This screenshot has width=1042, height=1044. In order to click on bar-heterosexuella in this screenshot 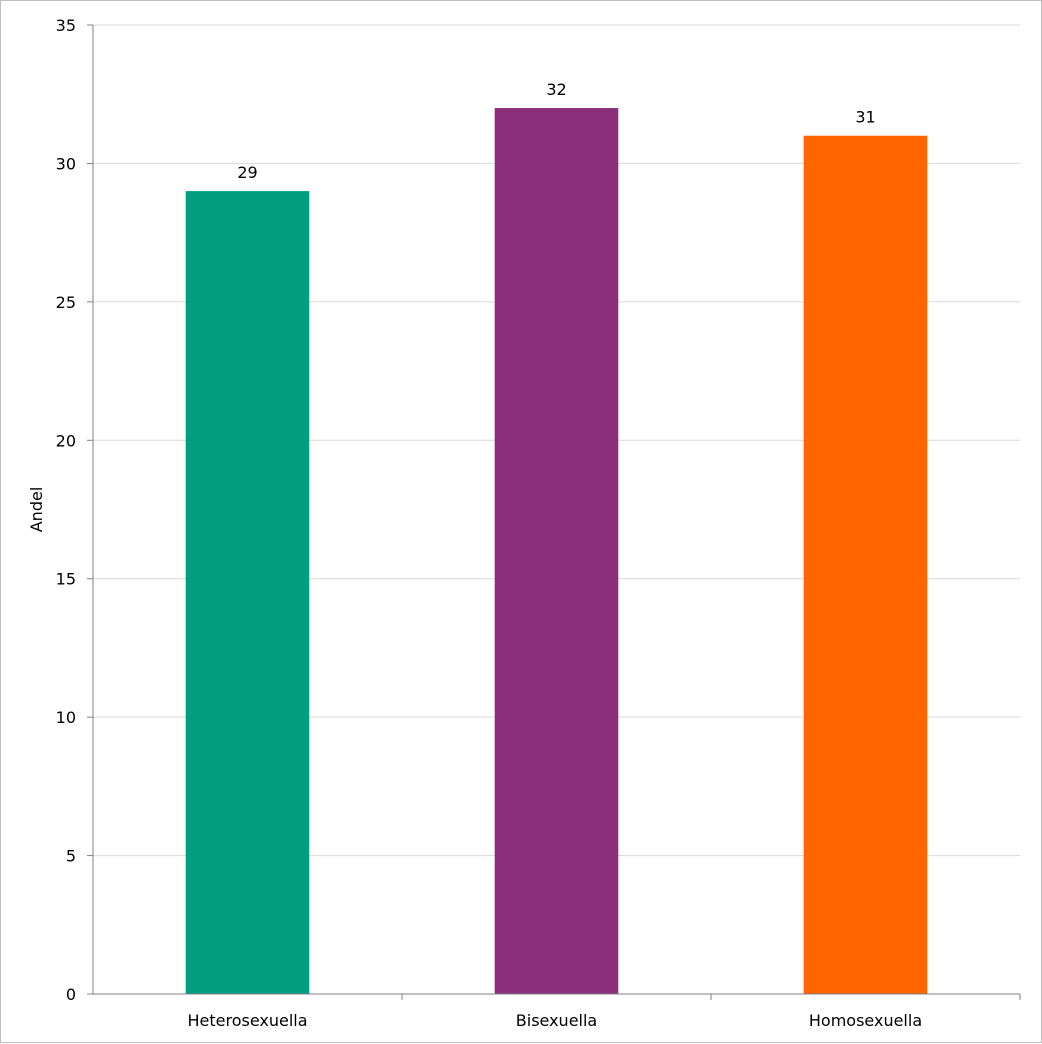, I will do `click(247, 593)`.